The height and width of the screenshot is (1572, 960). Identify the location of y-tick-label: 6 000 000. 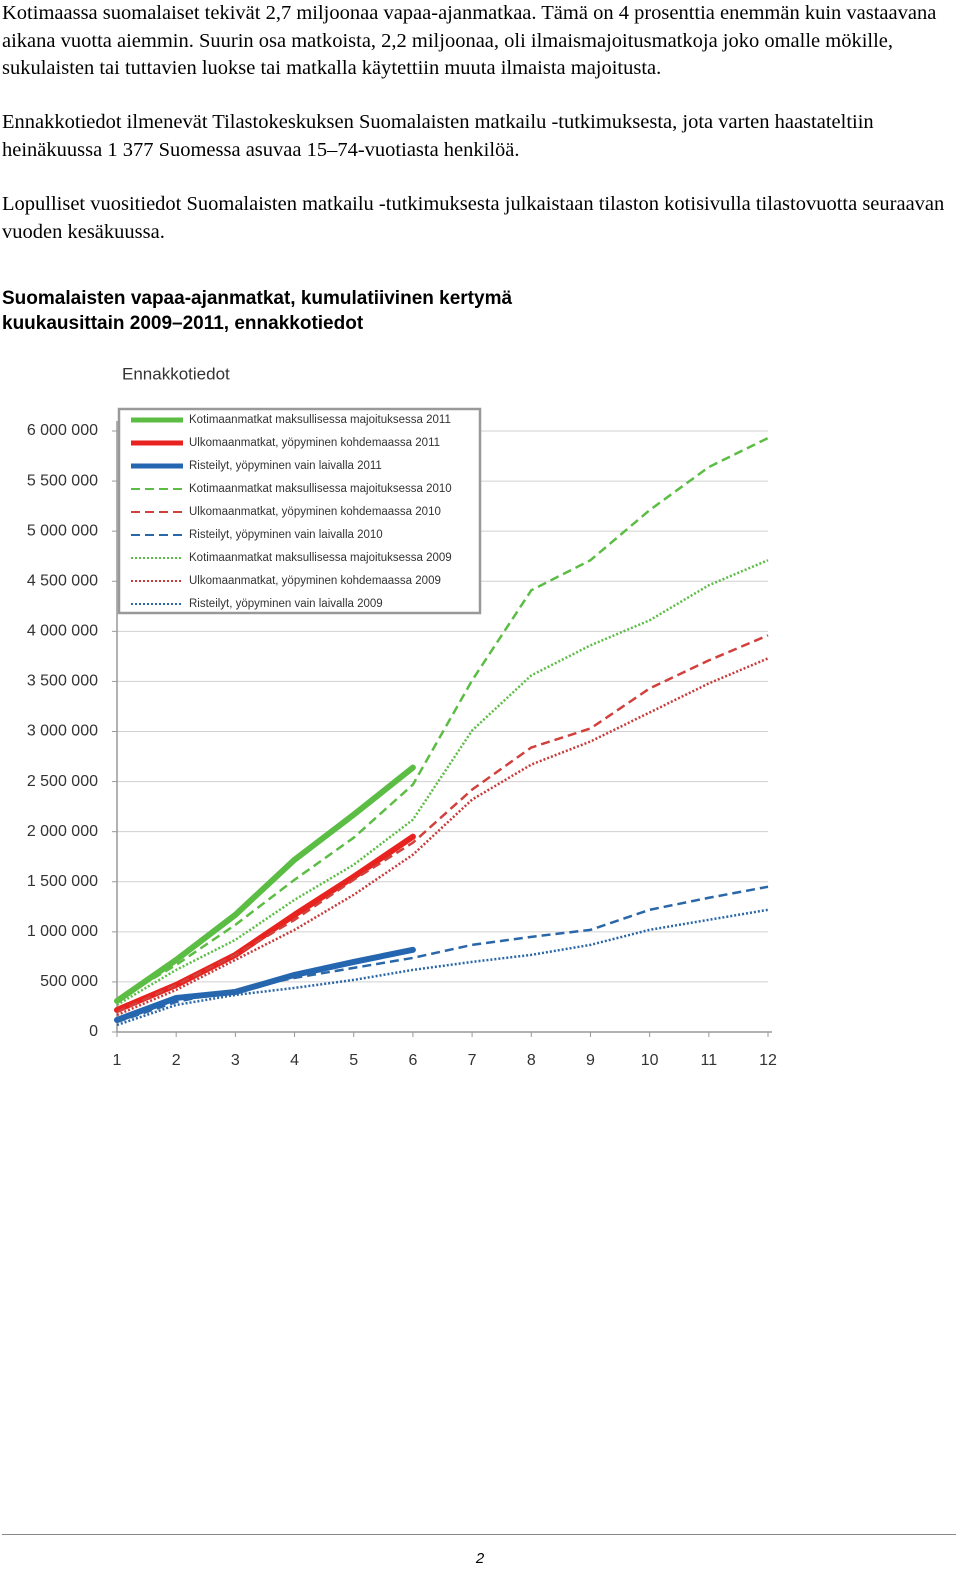
(62, 430).